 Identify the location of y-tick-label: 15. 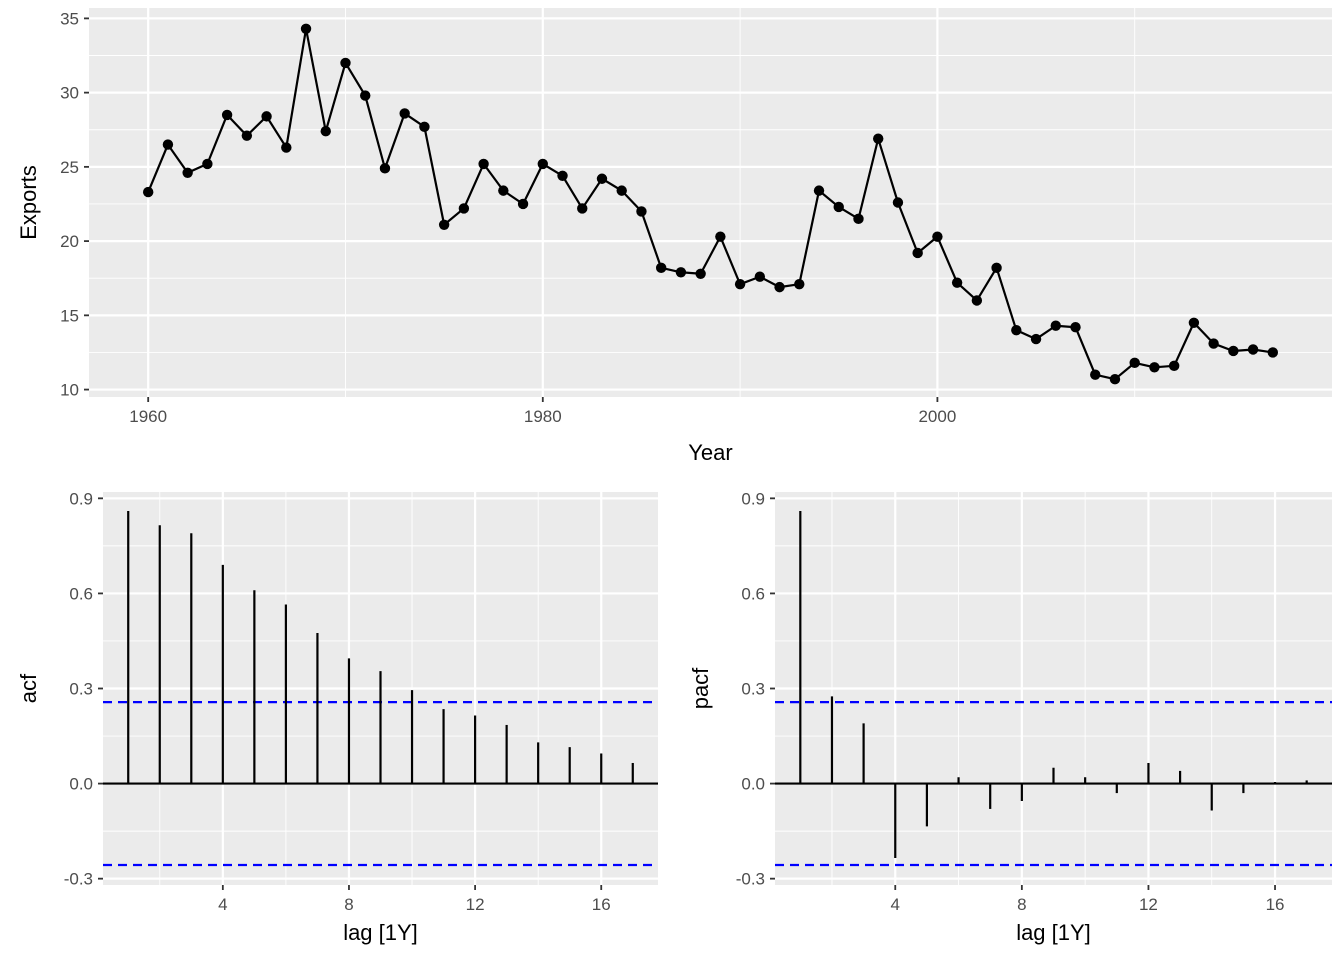
(69, 315).